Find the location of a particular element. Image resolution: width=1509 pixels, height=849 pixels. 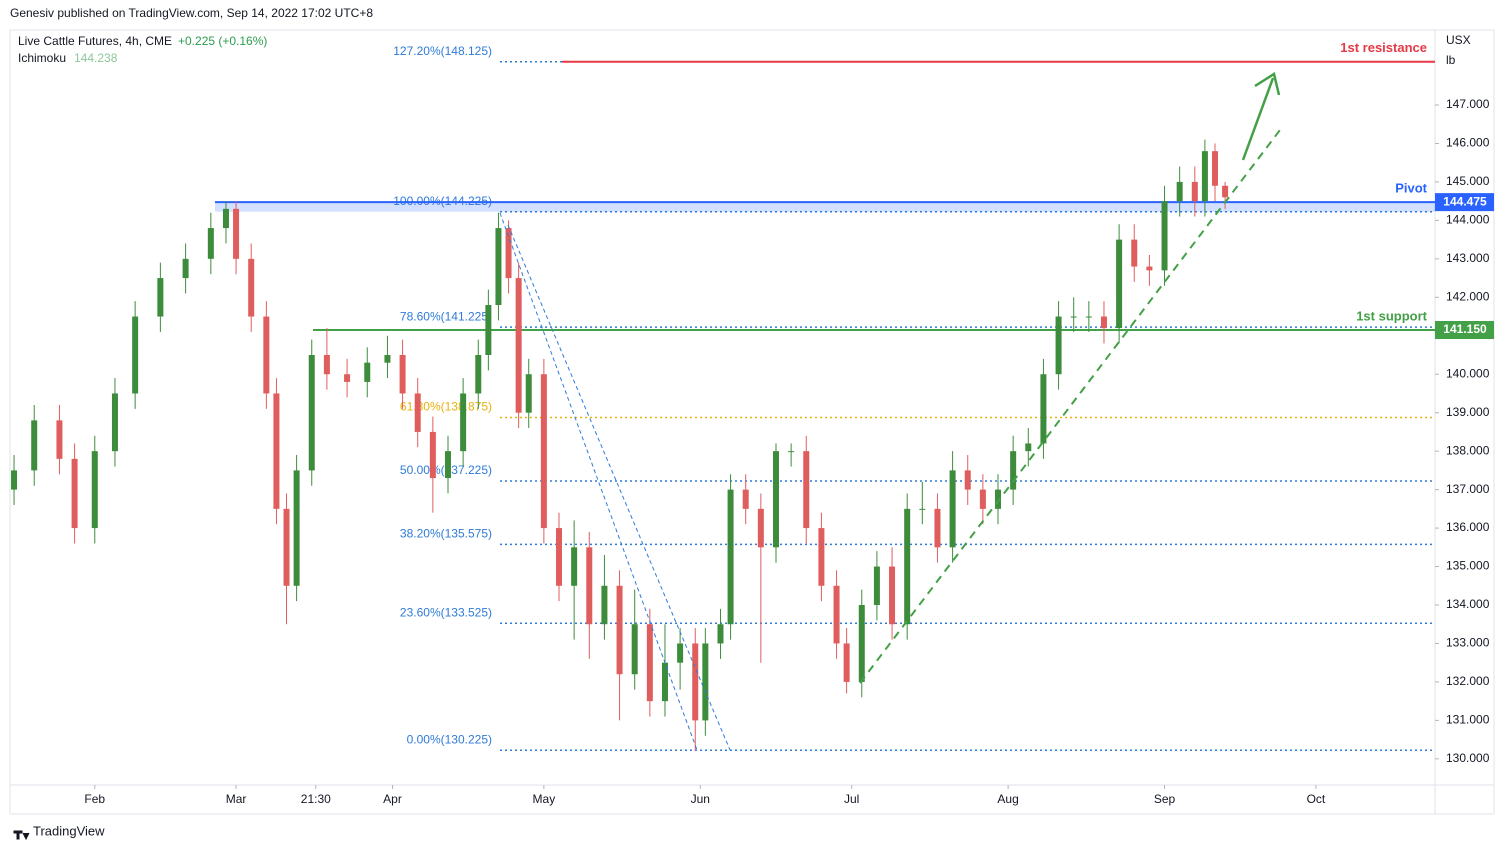

y-tick-label: 144.000 is located at coordinates (1468, 220).